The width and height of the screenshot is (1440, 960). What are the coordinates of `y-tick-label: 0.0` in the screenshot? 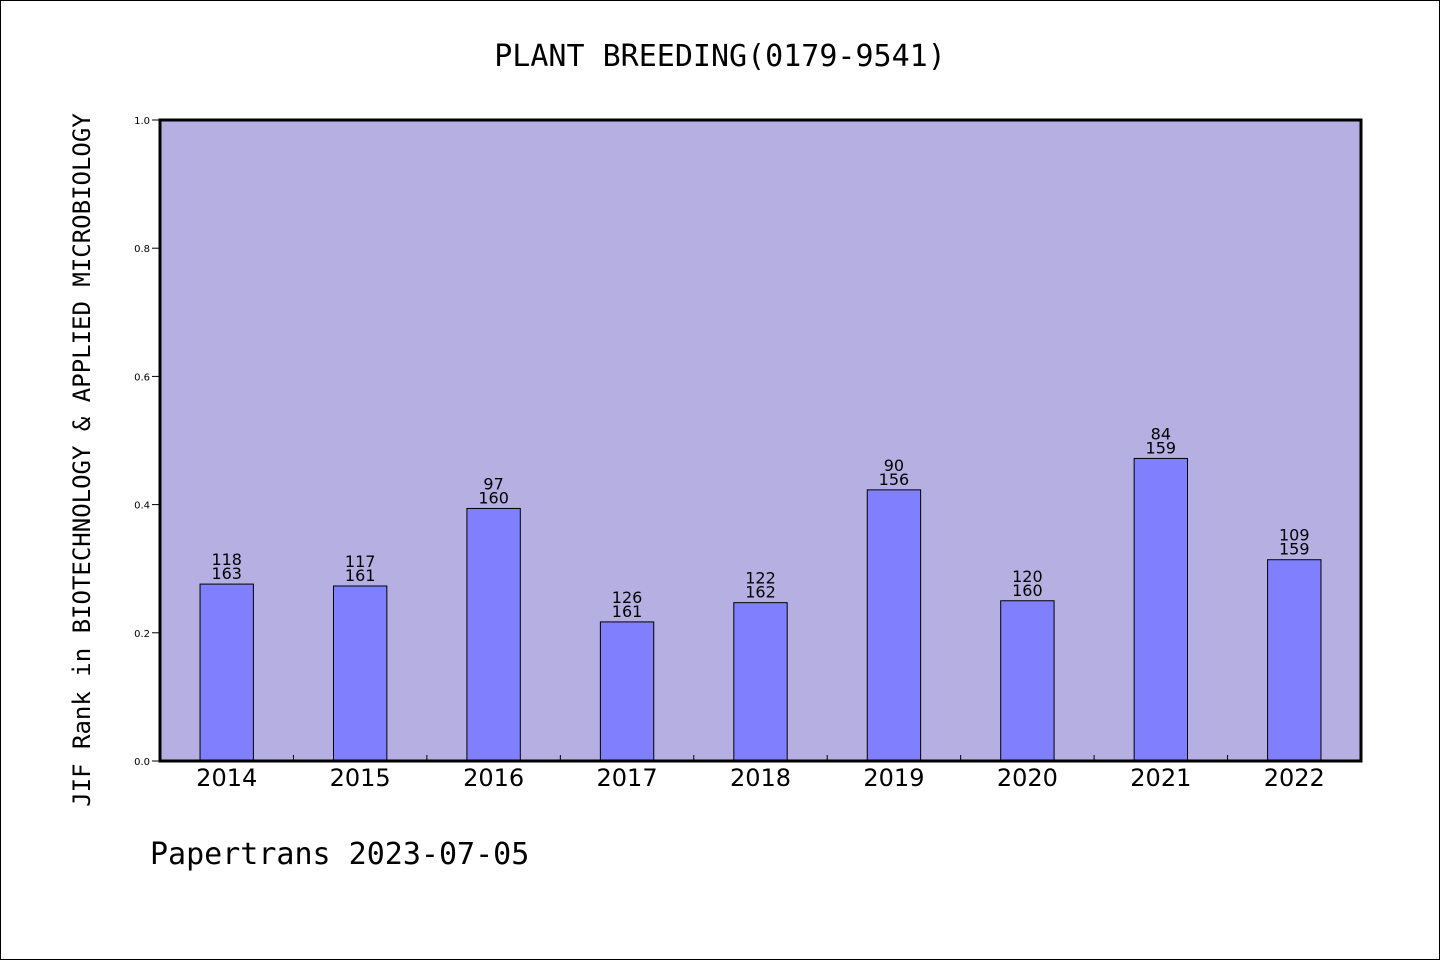 It's located at (142, 762).